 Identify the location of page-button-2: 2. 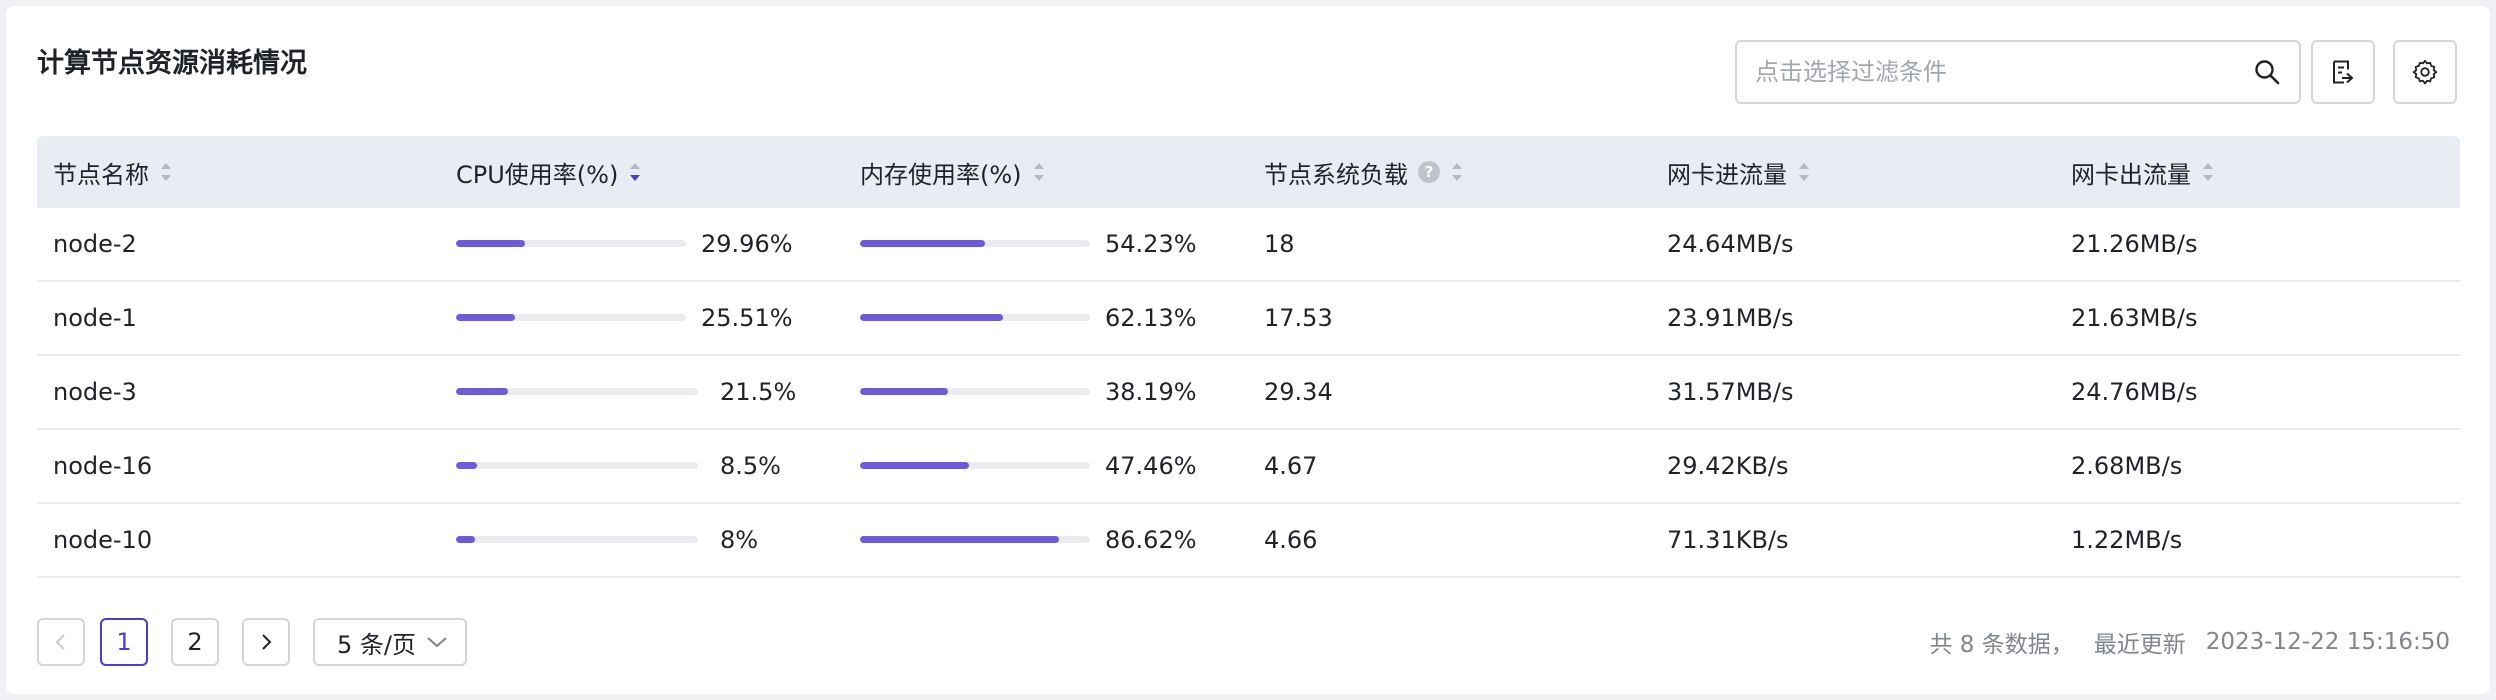
(195, 642).